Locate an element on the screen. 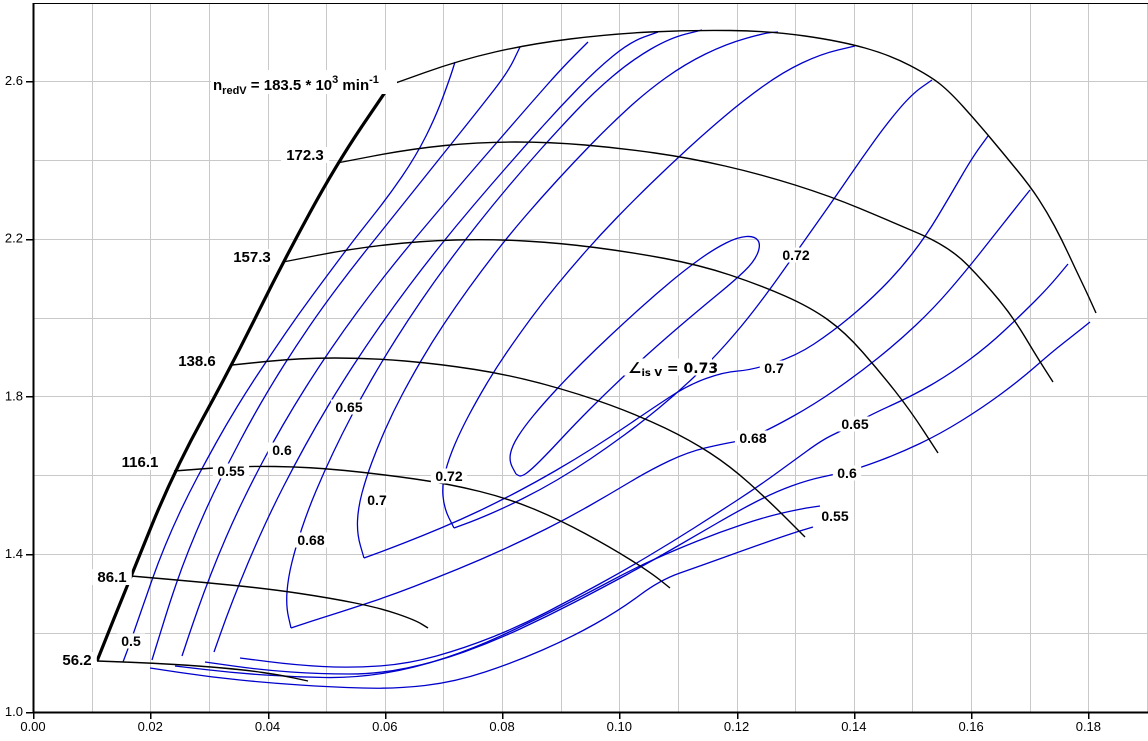 The image size is (1148, 741). speed-label-56.2-bg is located at coordinates (77, 660).